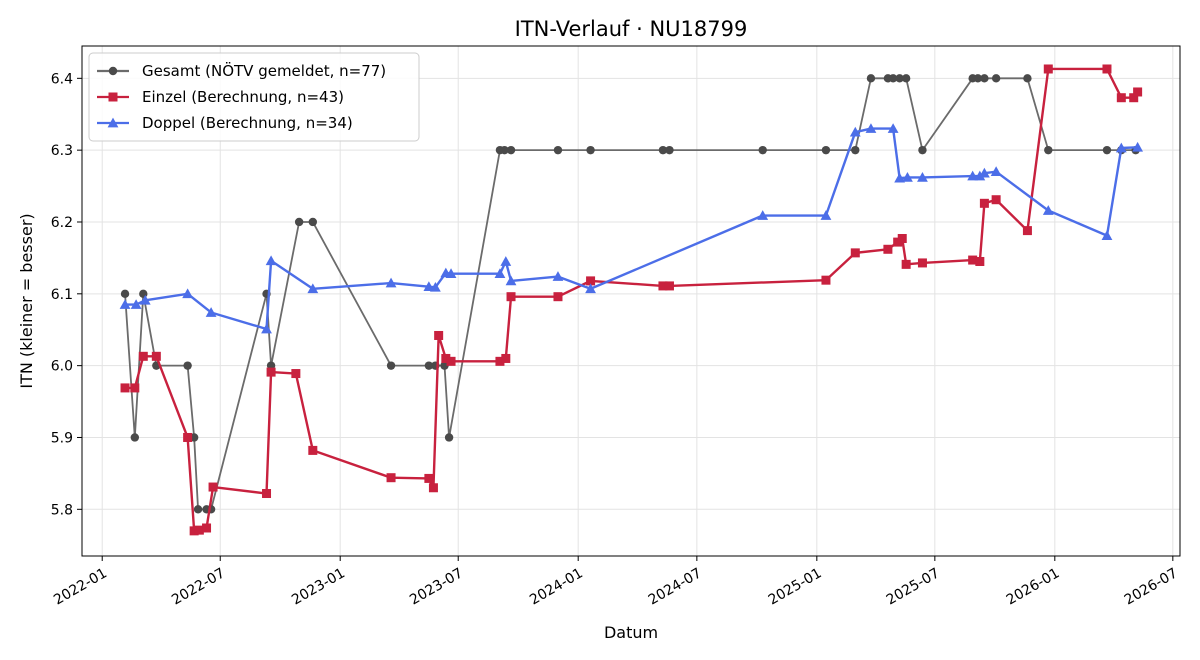 Image resolution: width=1200 pixels, height=660 pixels. What do you see at coordinates (247, 123) in the screenshot?
I see `legend-label: Doppel (Berechnung, n=34)` at bounding box center [247, 123].